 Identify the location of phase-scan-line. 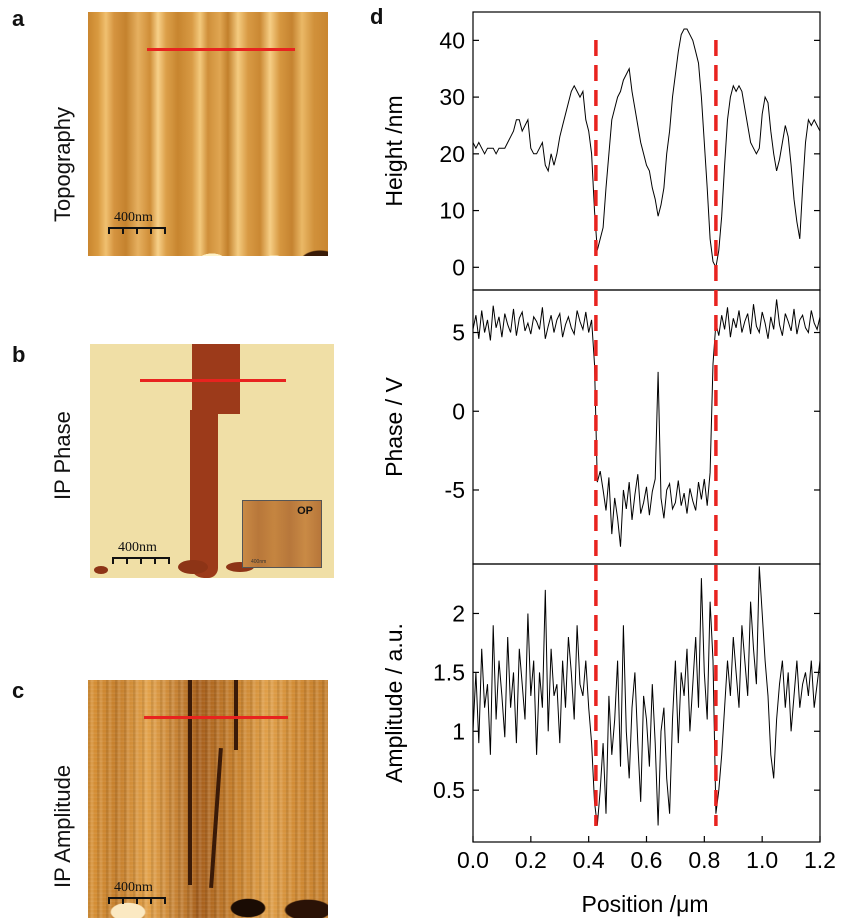
(213, 380).